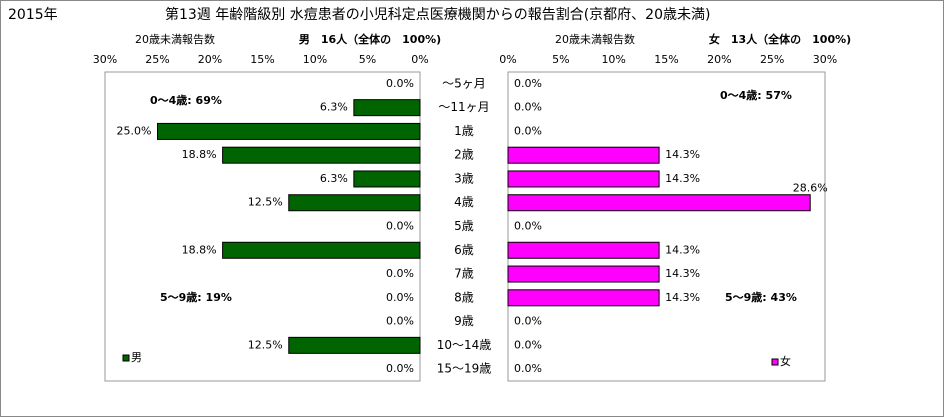  Describe the element at coordinates (464, 83) in the screenshot. I see `category-label: ～5ヶ月` at that location.